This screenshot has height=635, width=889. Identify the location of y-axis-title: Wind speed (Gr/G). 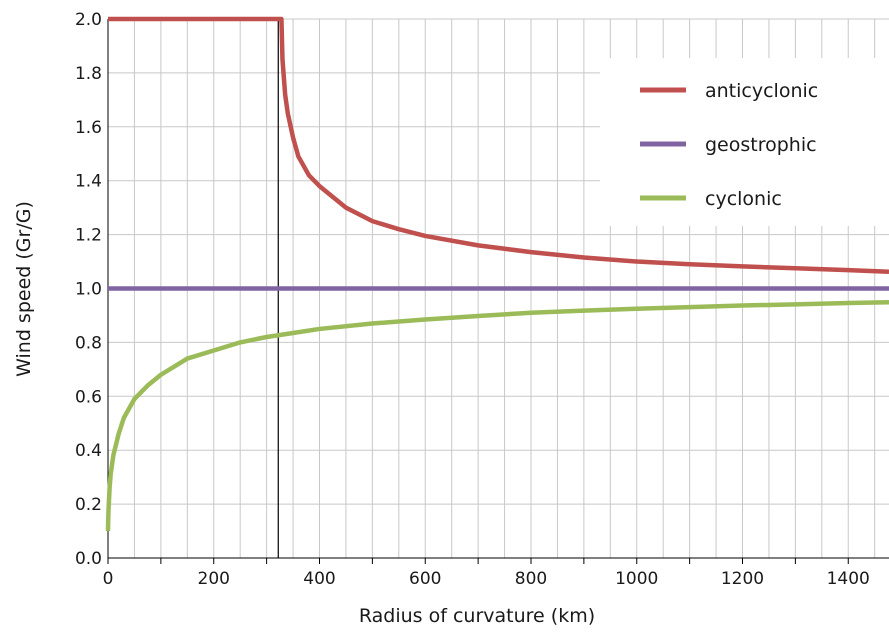
(24, 289).